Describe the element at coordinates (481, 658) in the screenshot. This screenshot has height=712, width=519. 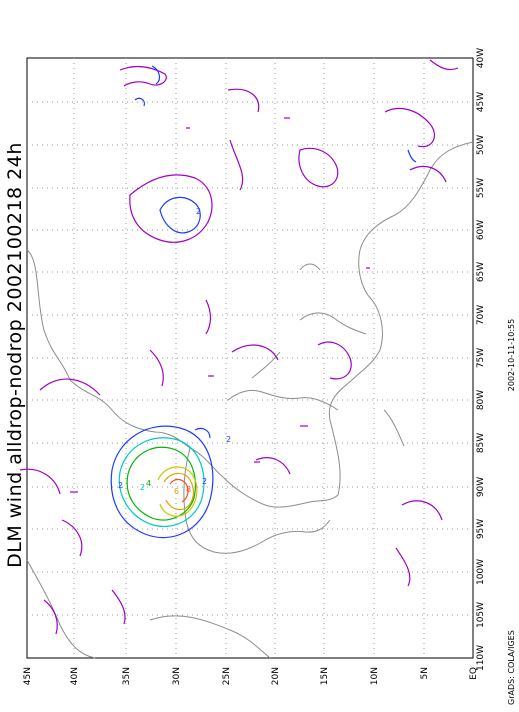
I see `lon-label-110w: 110W` at that location.